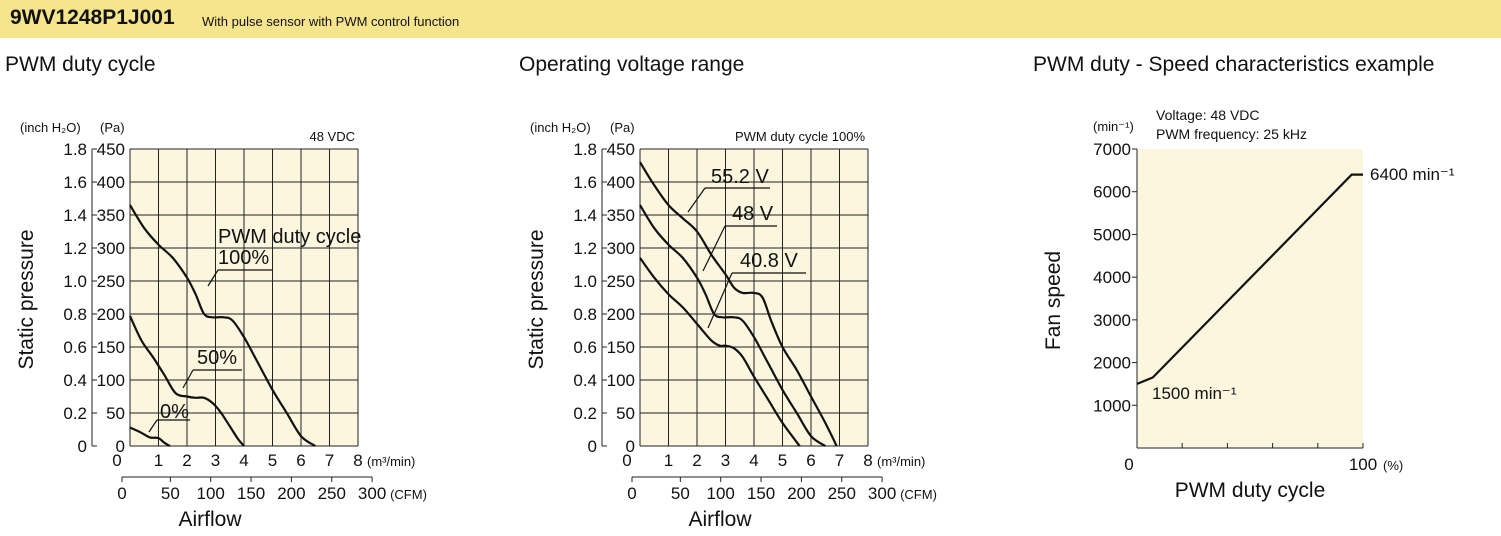 This screenshot has height=536, width=1501. What do you see at coordinates (592, 446) in the screenshot?
I see `chart2-y-tick-label-inch: 0` at bounding box center [592, 446].